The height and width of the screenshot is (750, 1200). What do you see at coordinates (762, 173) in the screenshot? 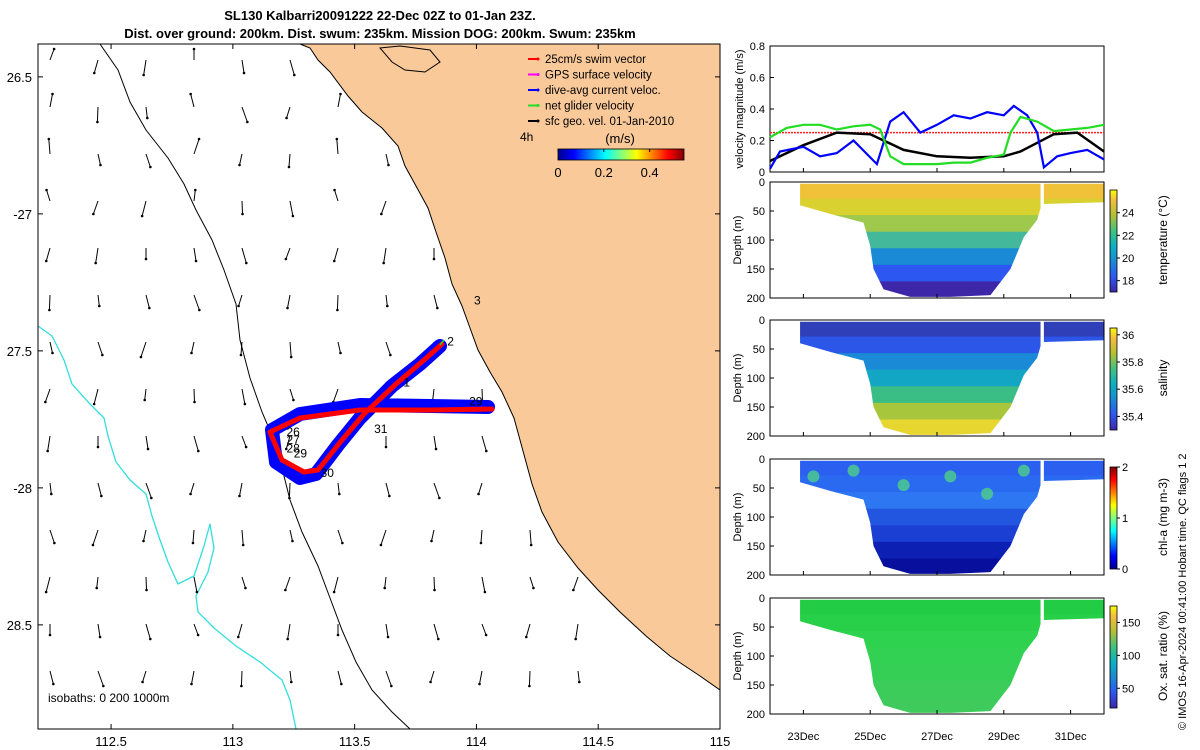
I see `ts-ytick-label: 0` at bounding box center [762, 173].